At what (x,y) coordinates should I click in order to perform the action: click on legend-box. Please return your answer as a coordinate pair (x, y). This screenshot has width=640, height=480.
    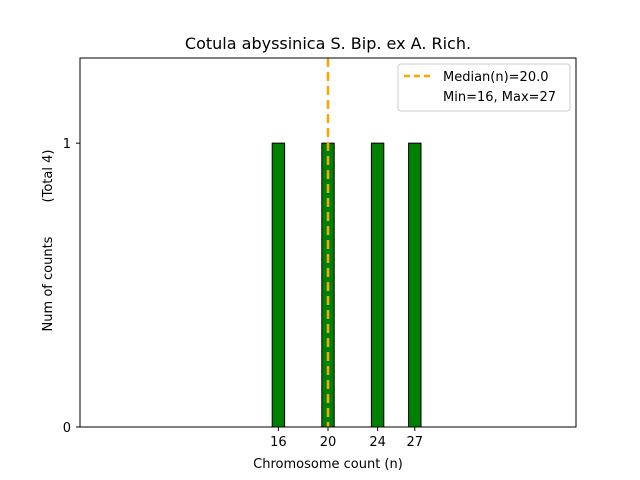
    Looking at the image, I should click on (484, 87).